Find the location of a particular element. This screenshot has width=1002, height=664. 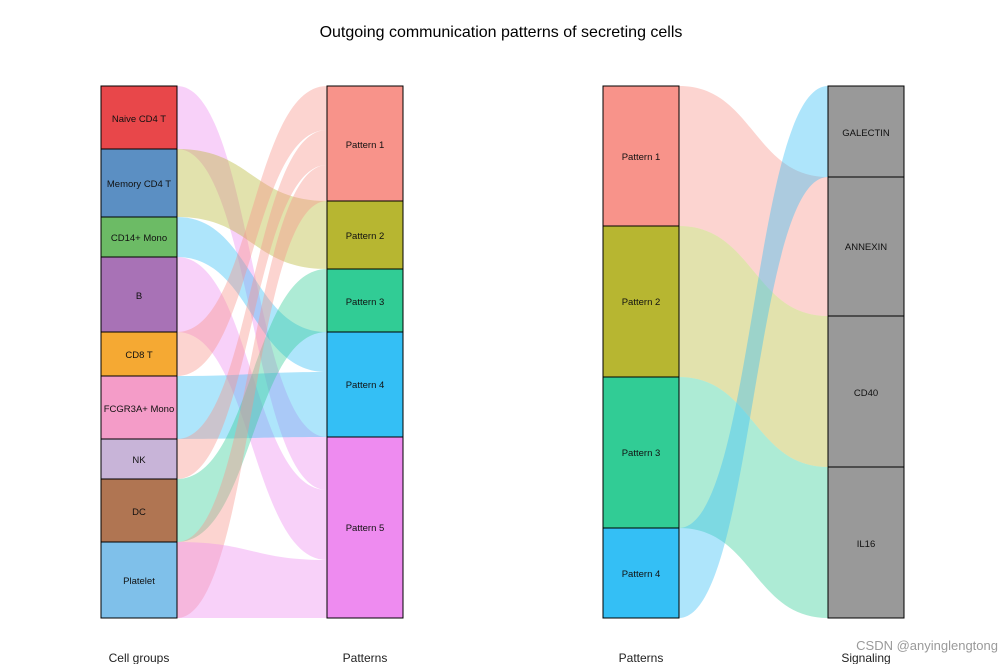

watermark: CSDN @anyinglengtong is located at coordinates (927, 645).